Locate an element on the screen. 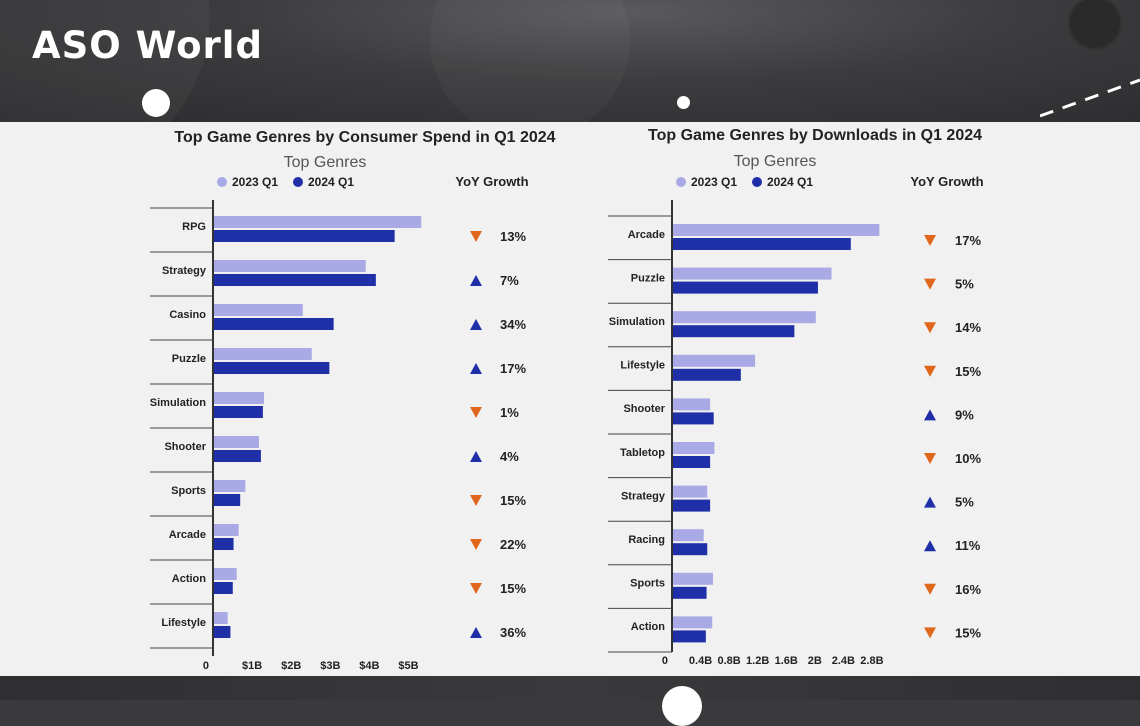 The width and height of the screenshot is (1140, 726). downloads-growth-value: 15% is located at coordinates (968, 632).